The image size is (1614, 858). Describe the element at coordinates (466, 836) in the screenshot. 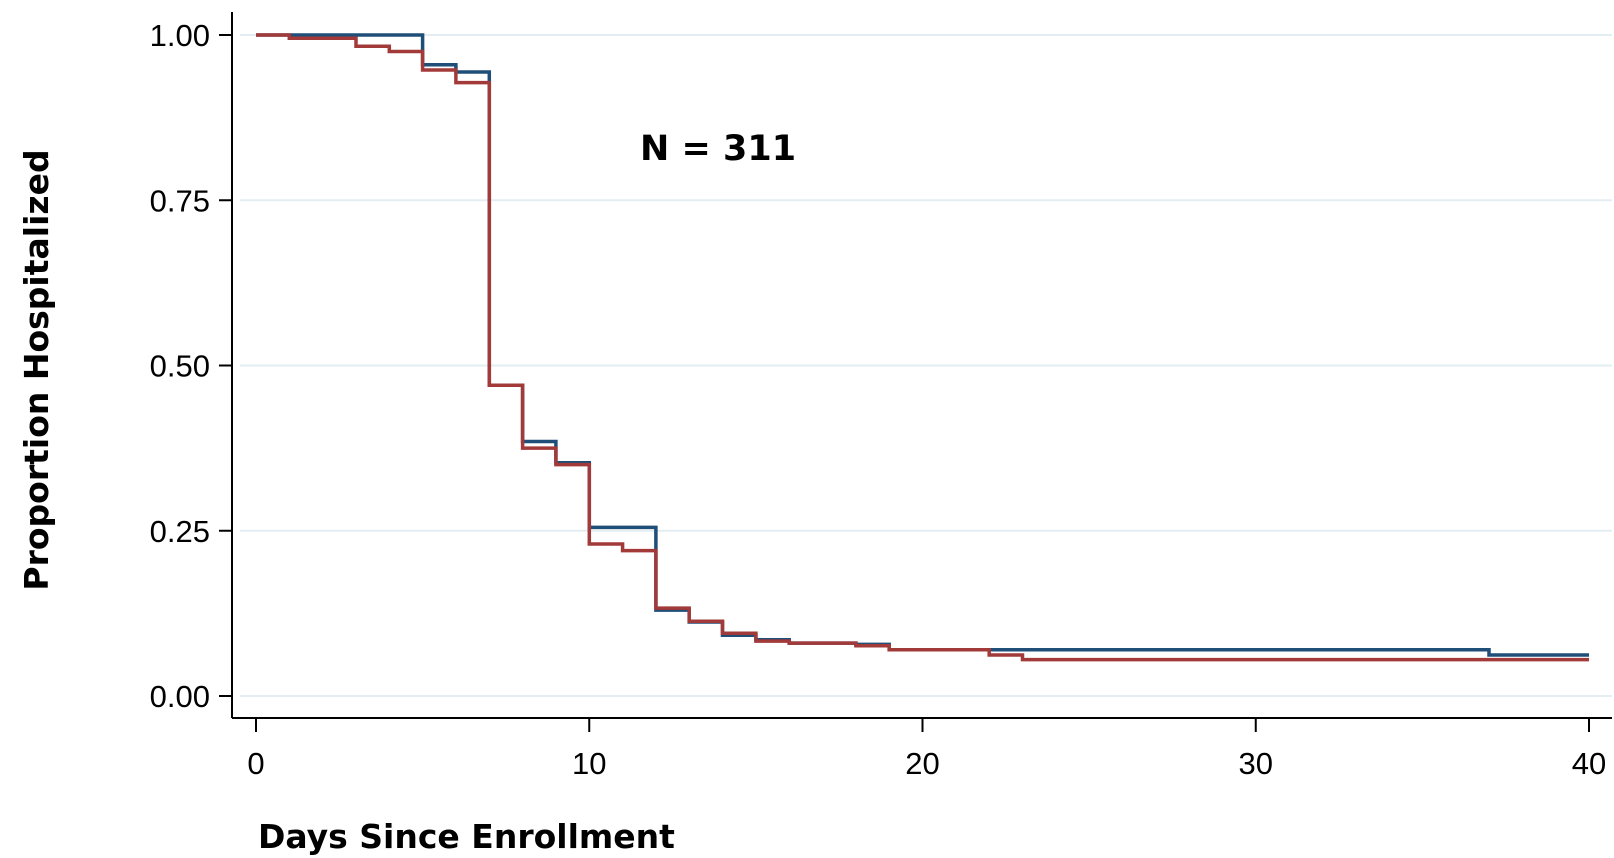

I see `x-axis-title: Days Since Enrollment` at that location.